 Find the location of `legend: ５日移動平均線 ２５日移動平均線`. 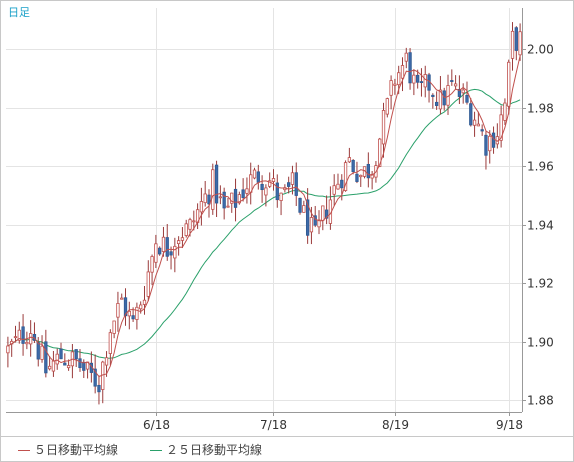

legend: ５日移動平均線 ２５日移動平均線 is located at coordinates (287, 449).